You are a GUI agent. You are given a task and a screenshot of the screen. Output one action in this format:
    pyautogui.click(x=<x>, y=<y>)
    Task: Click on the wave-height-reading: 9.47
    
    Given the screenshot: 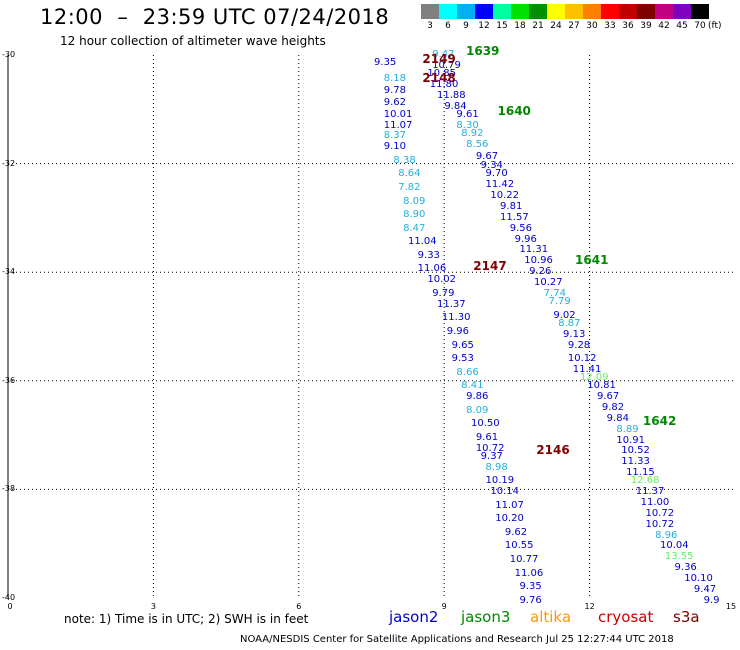 What is the action you would take?
    pyautogui.click(x=443, y=54)
    